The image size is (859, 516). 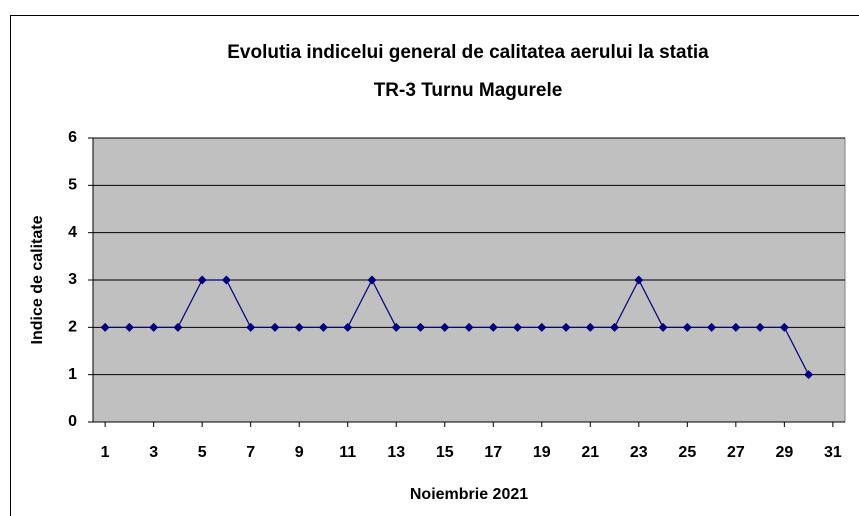 I want to click on chart-title: TR-3 Turnu Magurele, so click(x=468, y=90).